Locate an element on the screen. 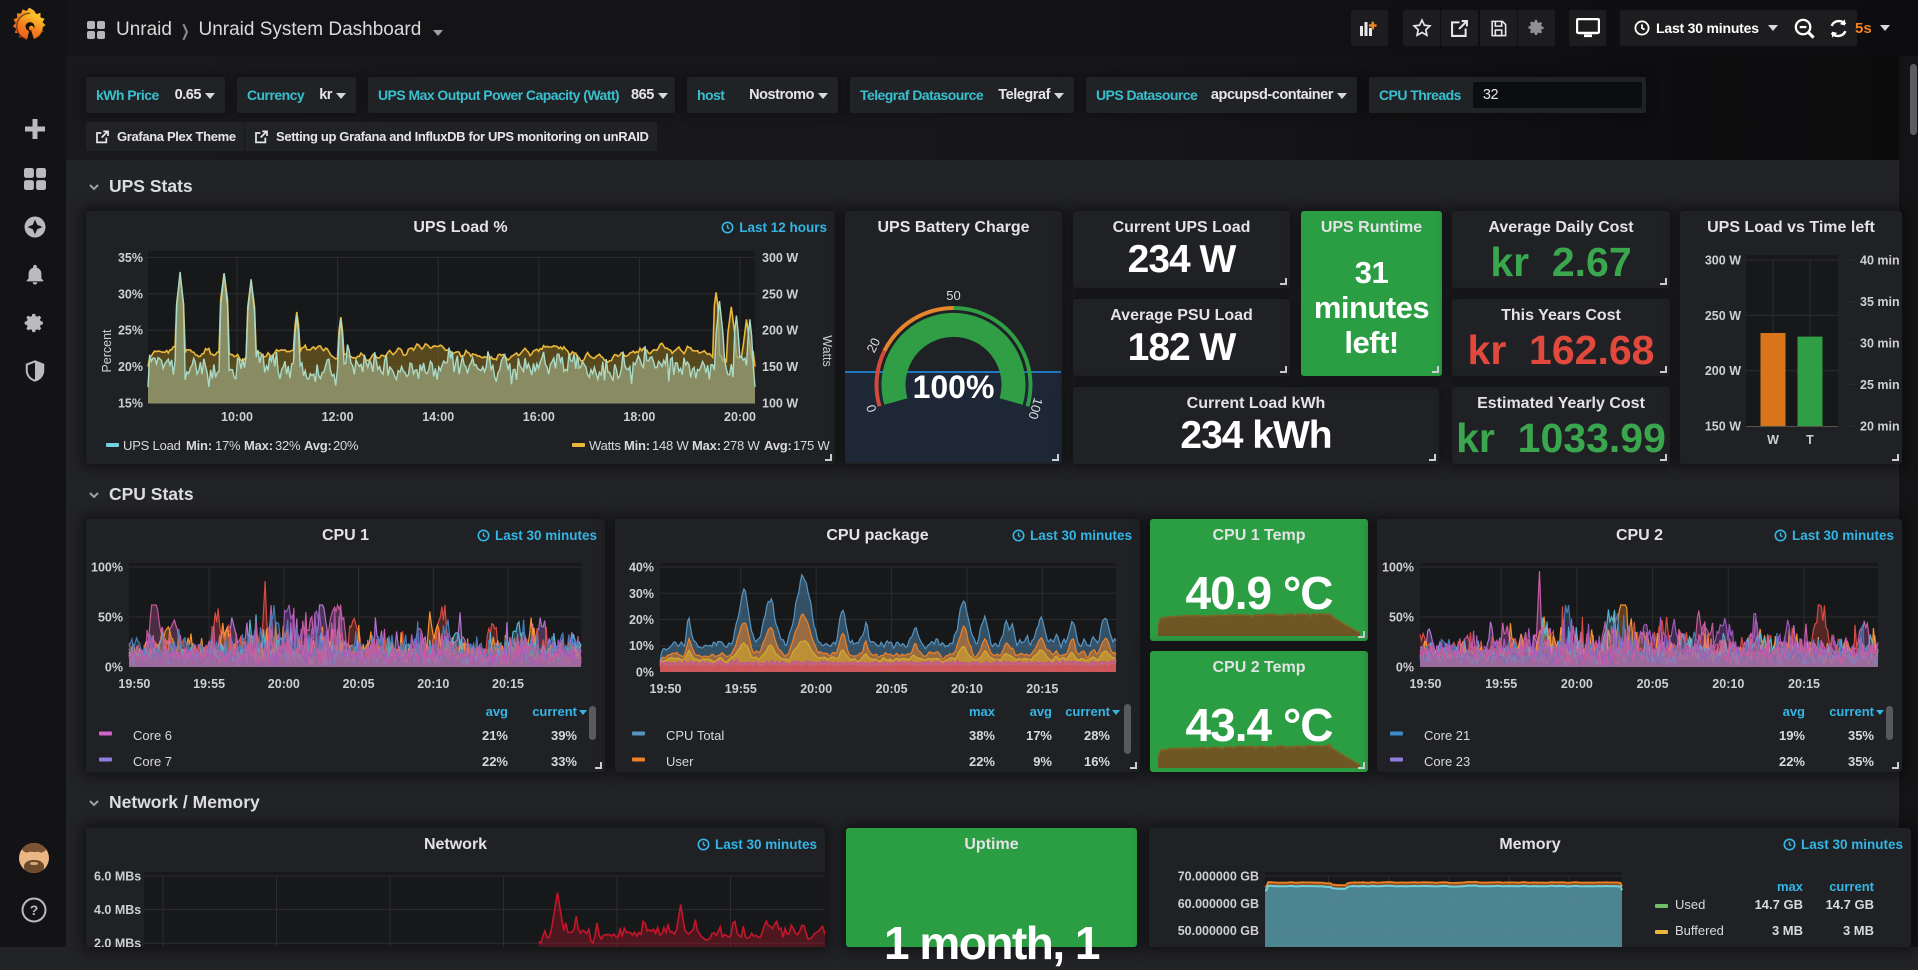  svg-text: 25% is located at coordinates (130, 331).